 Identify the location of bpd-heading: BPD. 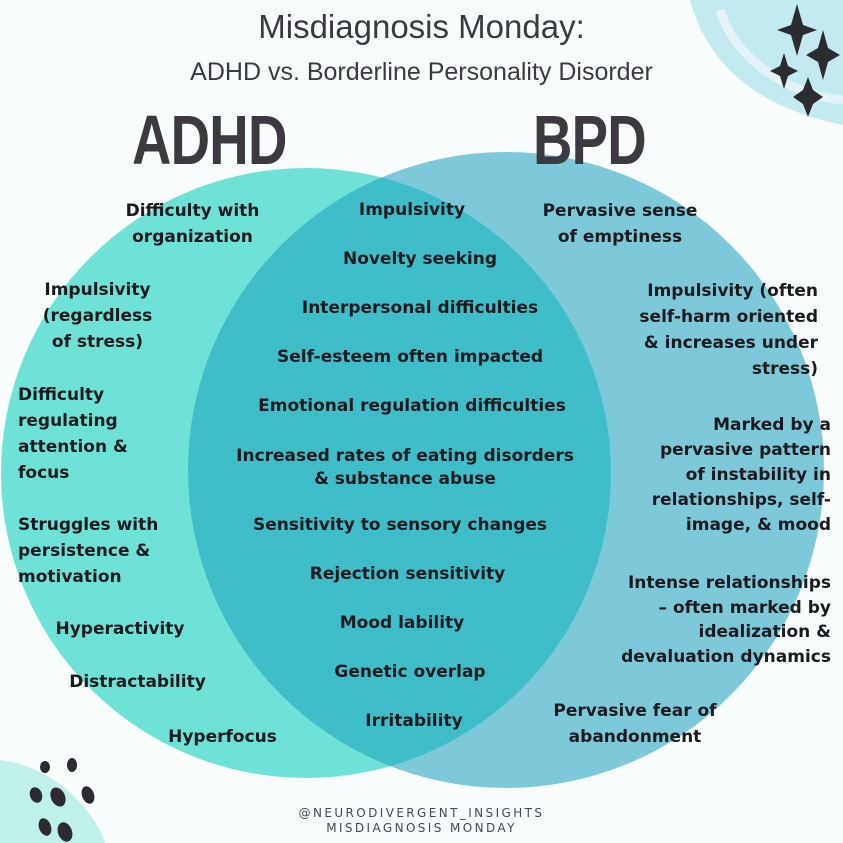
(590, 140).